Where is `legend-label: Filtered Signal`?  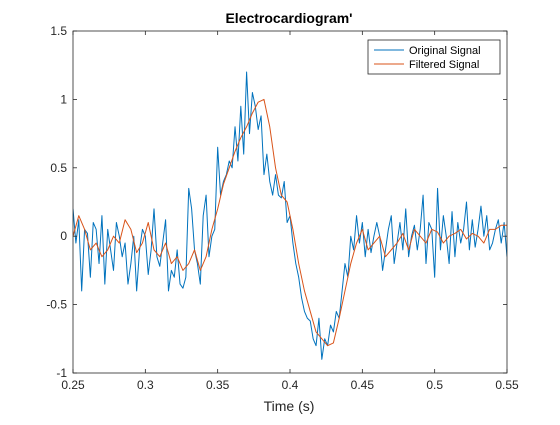
legend-label: Filtered Signal is located at coordinates (444, 65).